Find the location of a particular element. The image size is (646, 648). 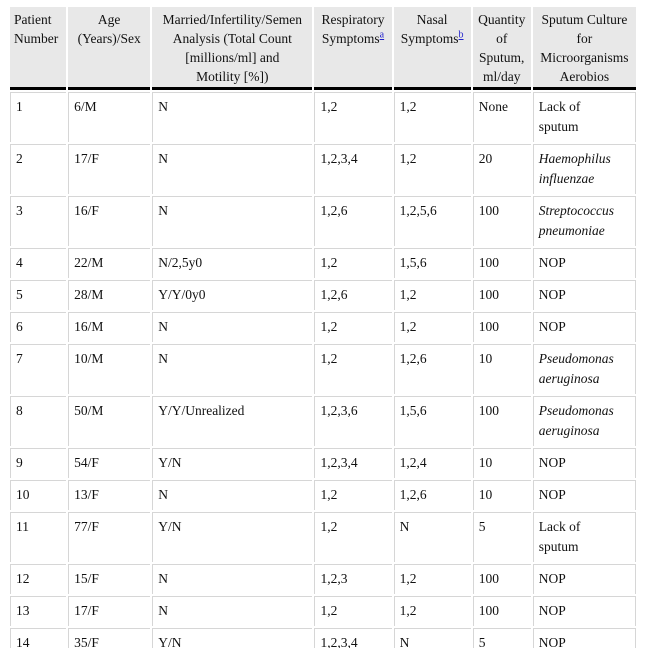

footnote-b-link: b is located at coordinates (461, 35).